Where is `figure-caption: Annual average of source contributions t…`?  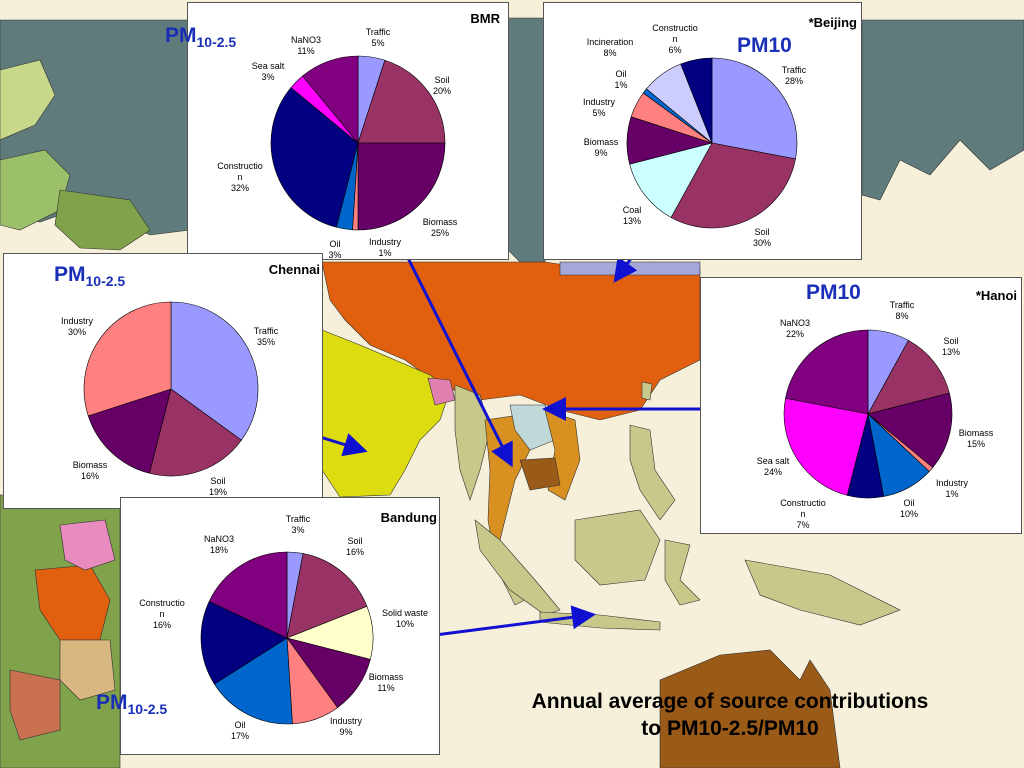
figure-caption: Annual average of source contributions t… is located at coordinates (730, 715).